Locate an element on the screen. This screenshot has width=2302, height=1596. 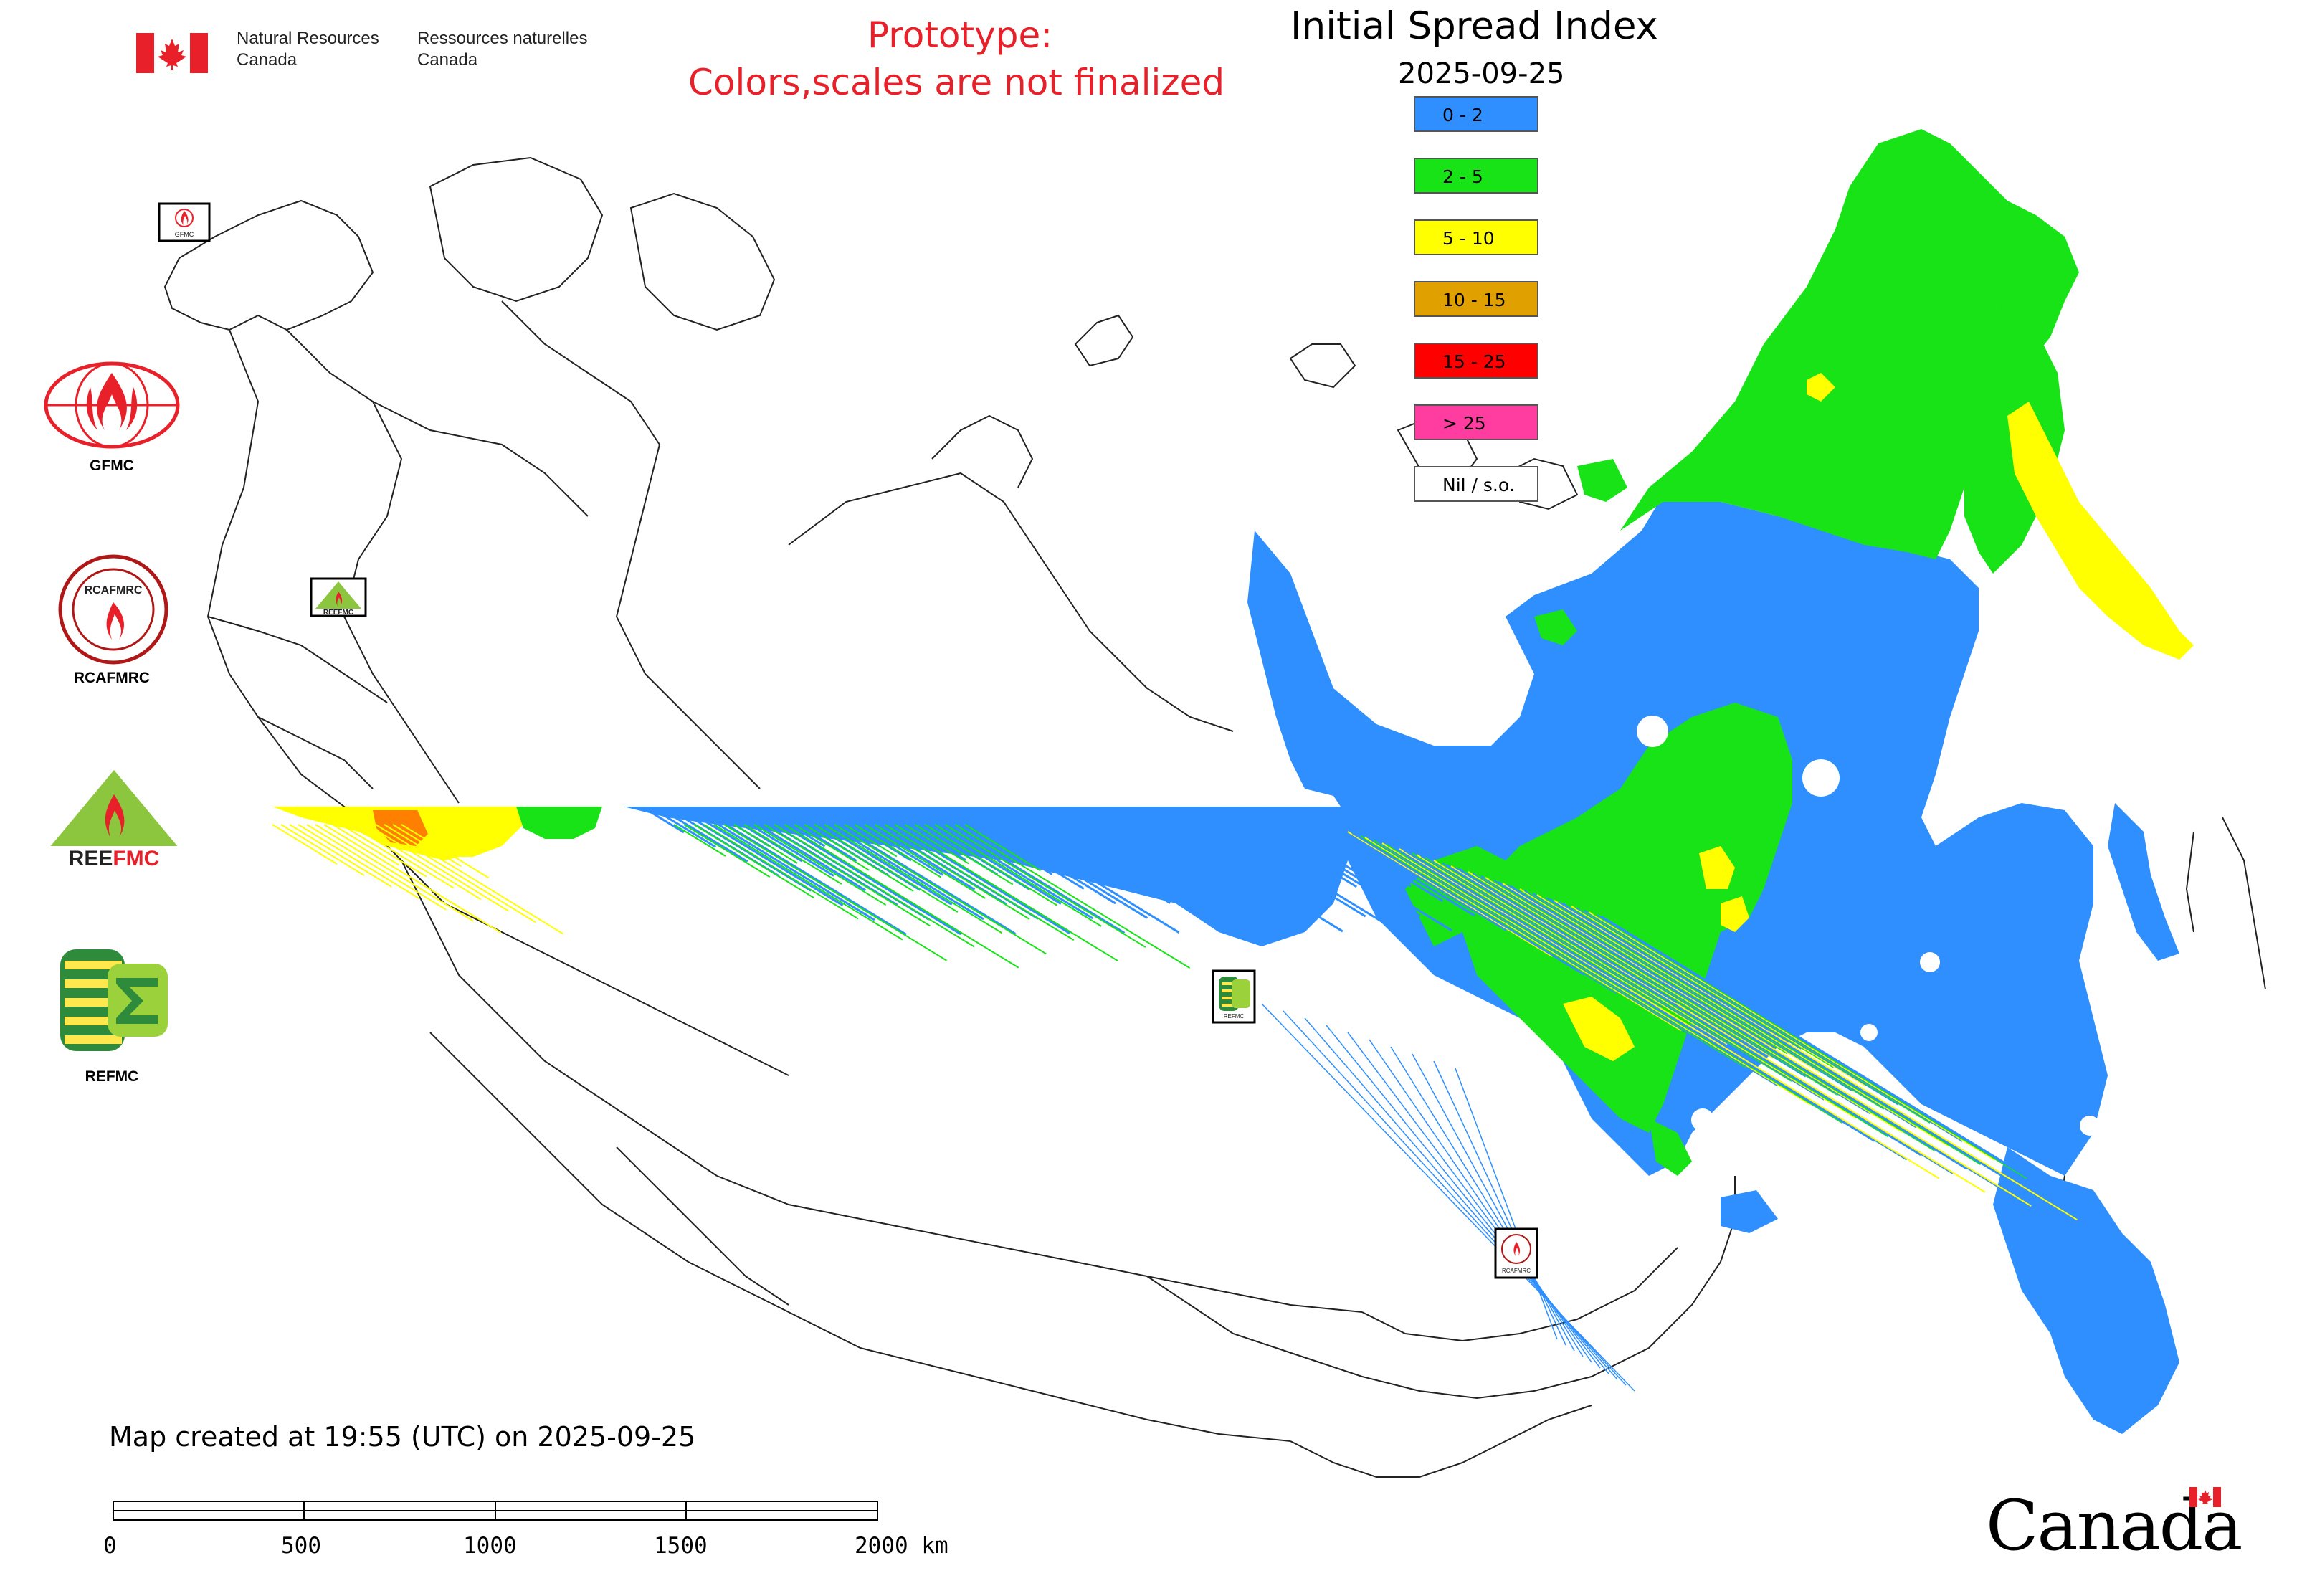
canada-flag-icon is located at coordinates (172, 53).